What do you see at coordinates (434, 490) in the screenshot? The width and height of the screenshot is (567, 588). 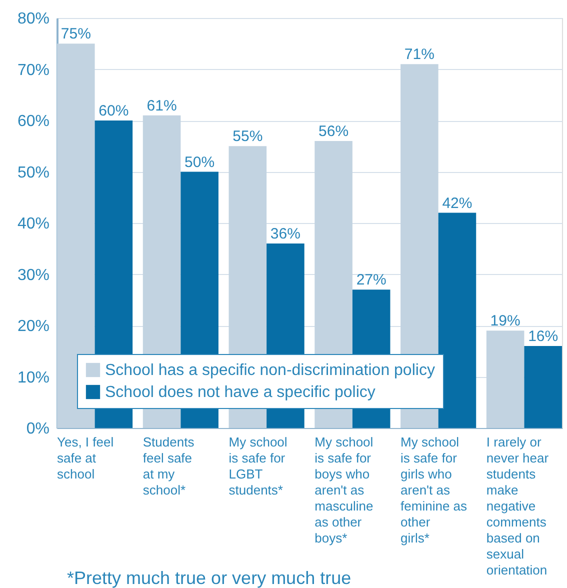 I see `x-tick-label: My school is safe for girls who aren't as feminine as other girls*` at bounding box center [434, 490].